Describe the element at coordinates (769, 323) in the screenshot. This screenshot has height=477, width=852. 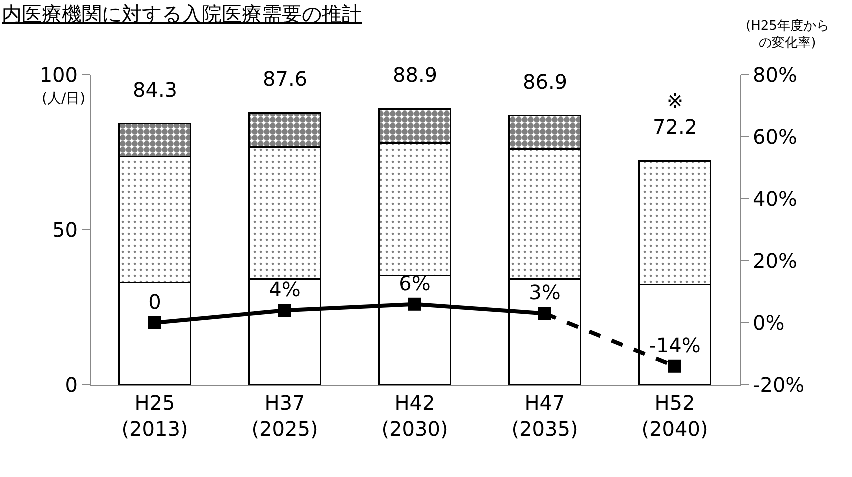
I see `y2-tick-label: 0%` at that location.